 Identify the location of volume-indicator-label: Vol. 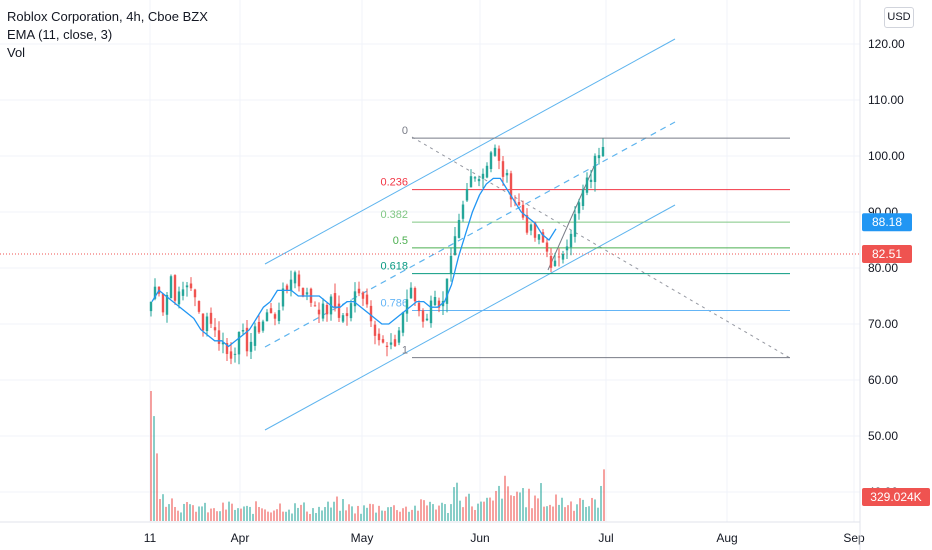
(16, 52).